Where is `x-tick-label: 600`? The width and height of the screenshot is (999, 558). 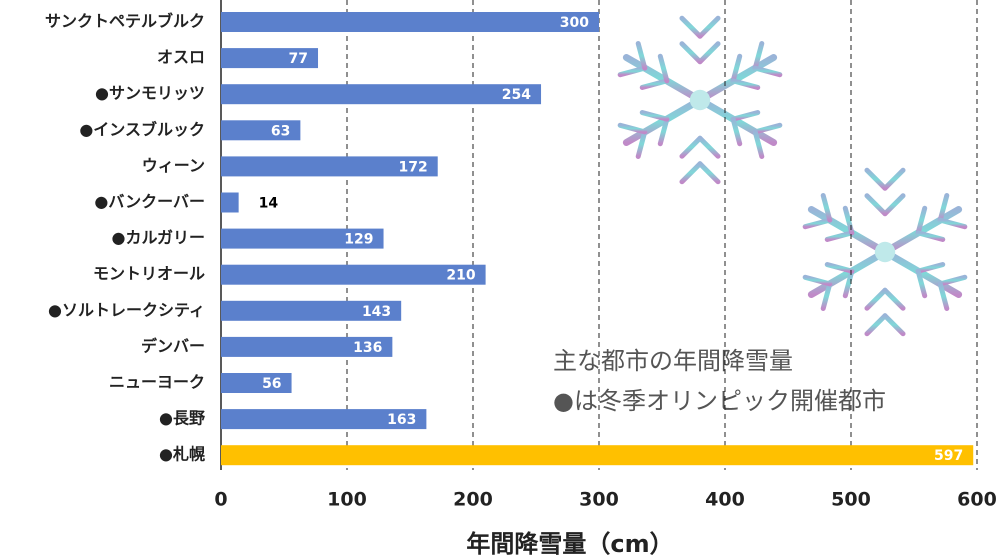 x-tick-label: 600 is located at coordinates (977, 500).